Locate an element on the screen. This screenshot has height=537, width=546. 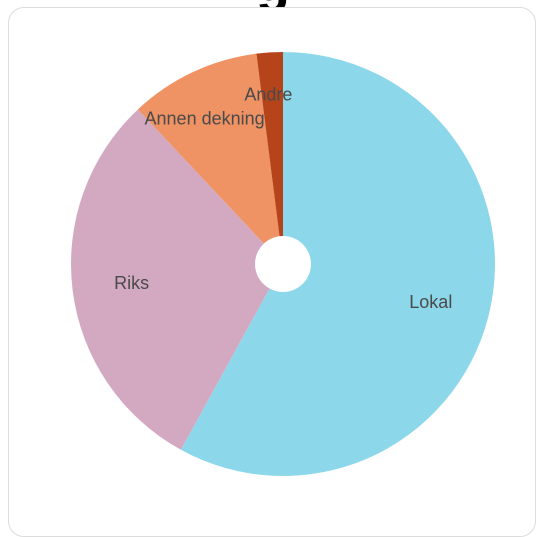
chart-title: g is located at coordinates (273, 5).